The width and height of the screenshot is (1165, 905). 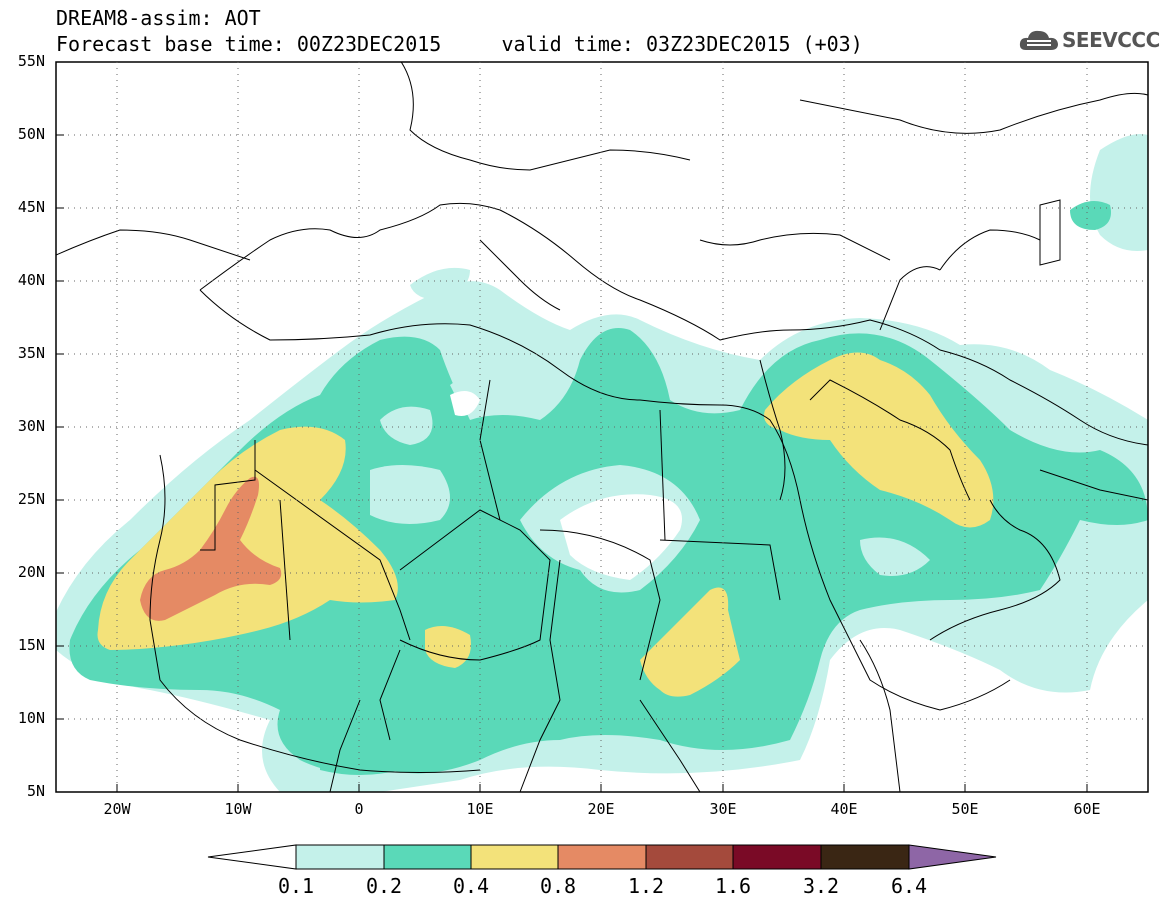 I want to click on colorbar-label: 0.8, so click(x=558, y=886).